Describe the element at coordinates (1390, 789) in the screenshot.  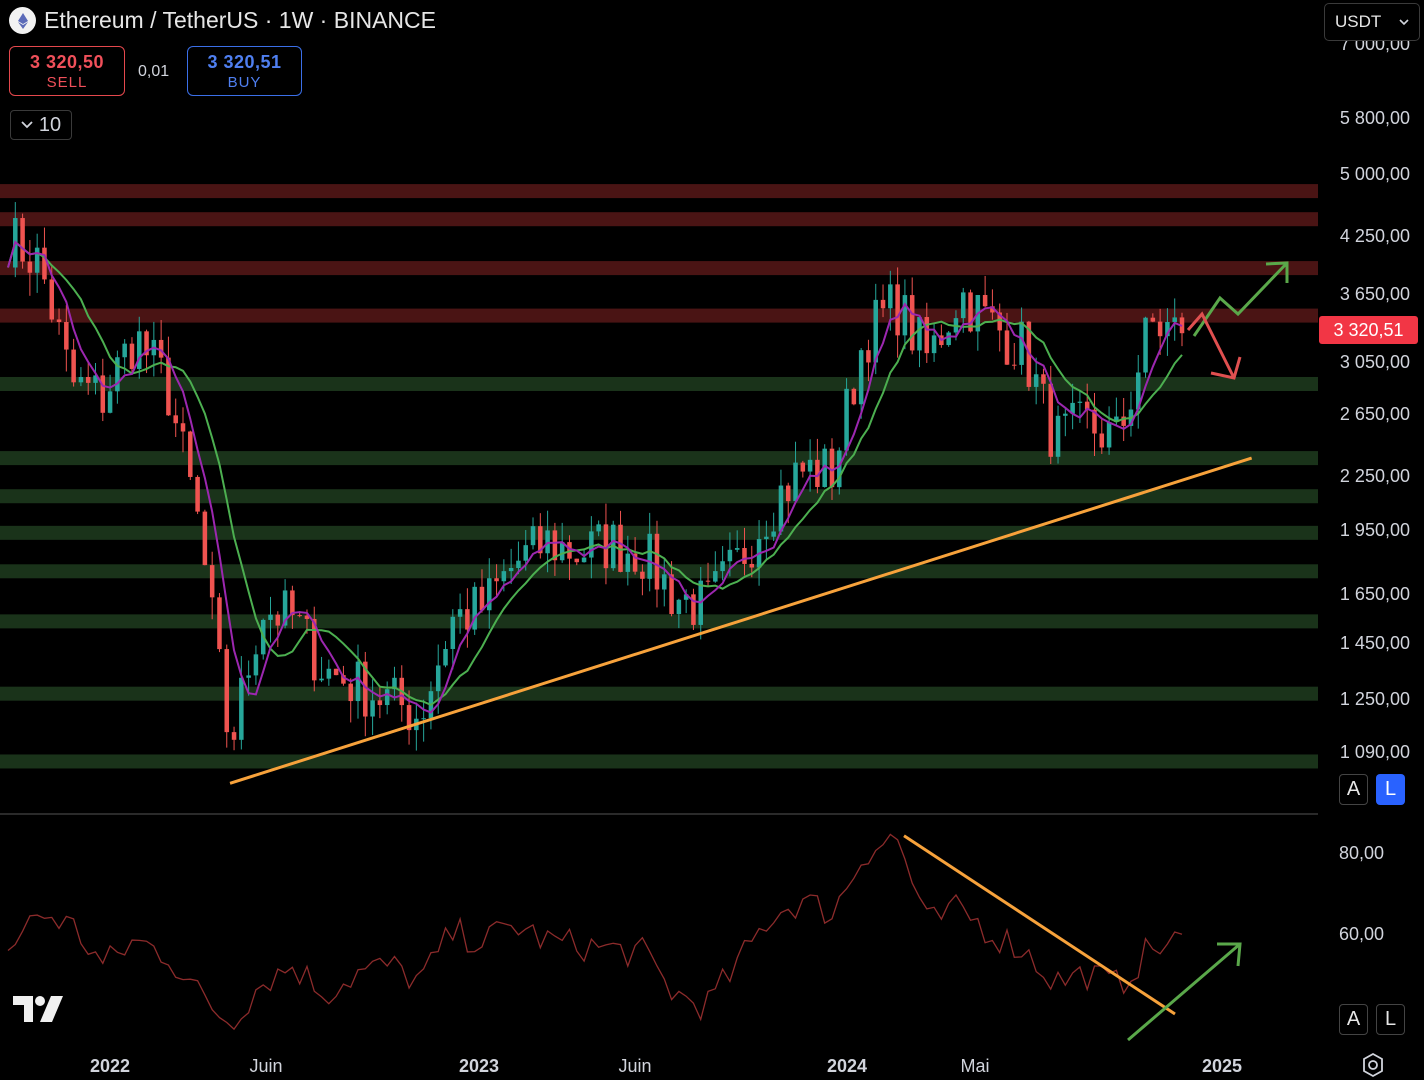
I see `log-scale-button: L` at that location.